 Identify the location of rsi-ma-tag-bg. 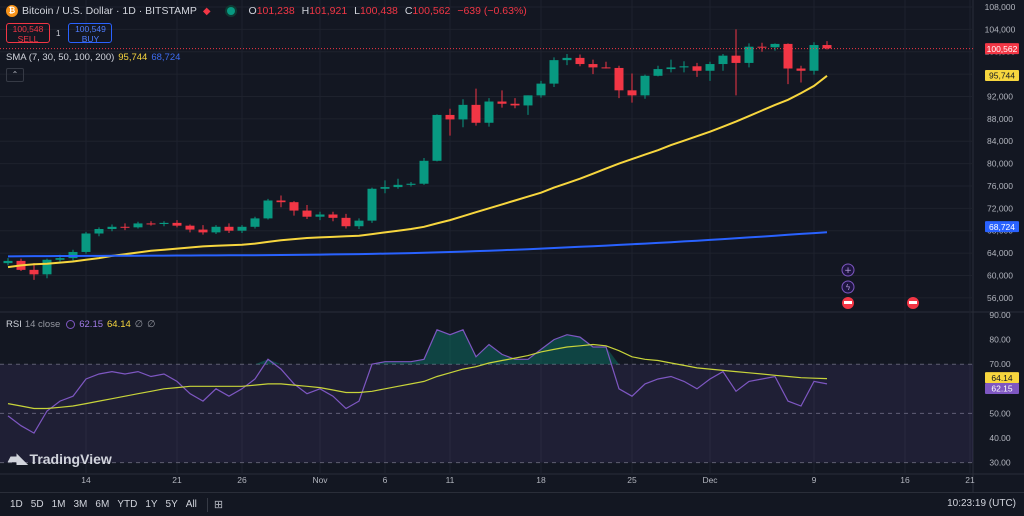
(1002, 378).